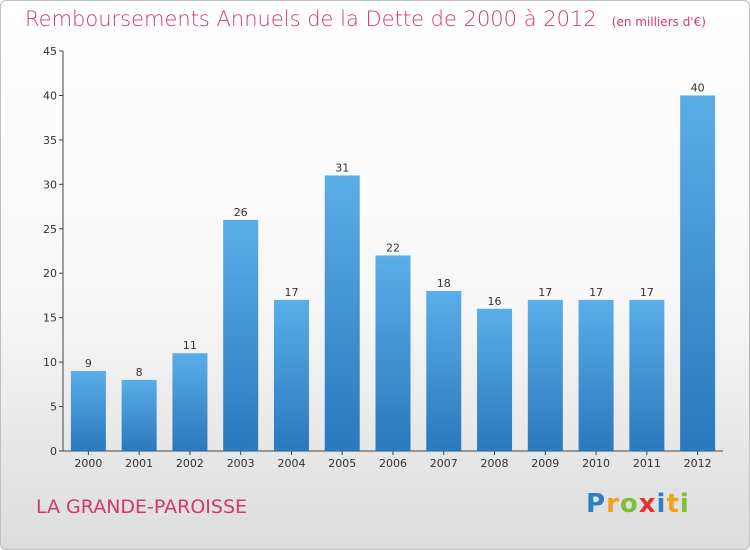 The image size is (750, 550). I want to click on x-tick-label: 2009, so click(545, 463).